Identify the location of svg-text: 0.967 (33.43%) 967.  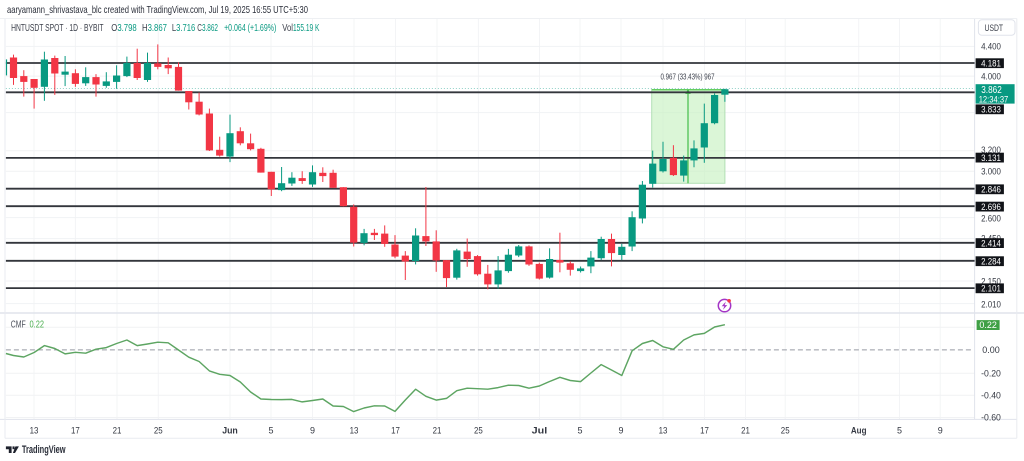
(688, 76).